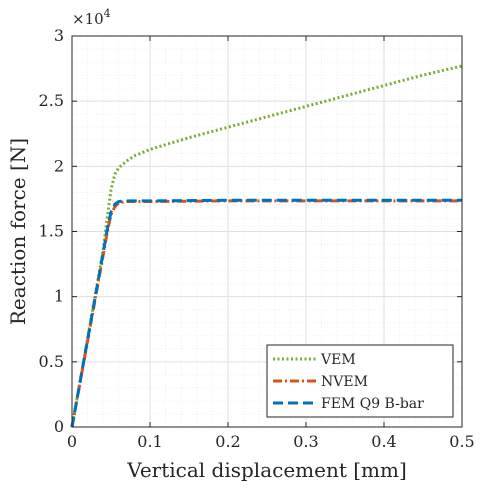  Describe the element at coordinates (227, 441) in the screenshot. I see `x-tick-label: 0.2` at that location.